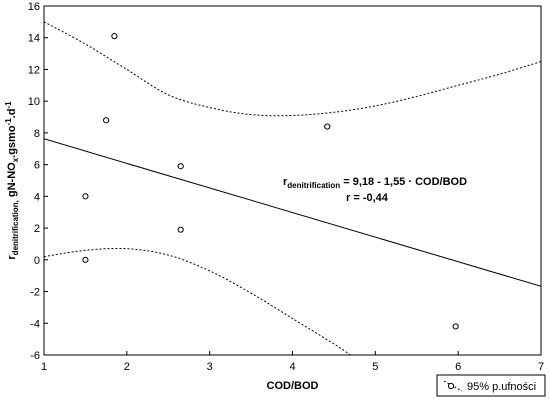  What do you see at coordinates (210, 367) in the screenshot?
I see `x-tick-label: 3` at bounding box center [210, 367].